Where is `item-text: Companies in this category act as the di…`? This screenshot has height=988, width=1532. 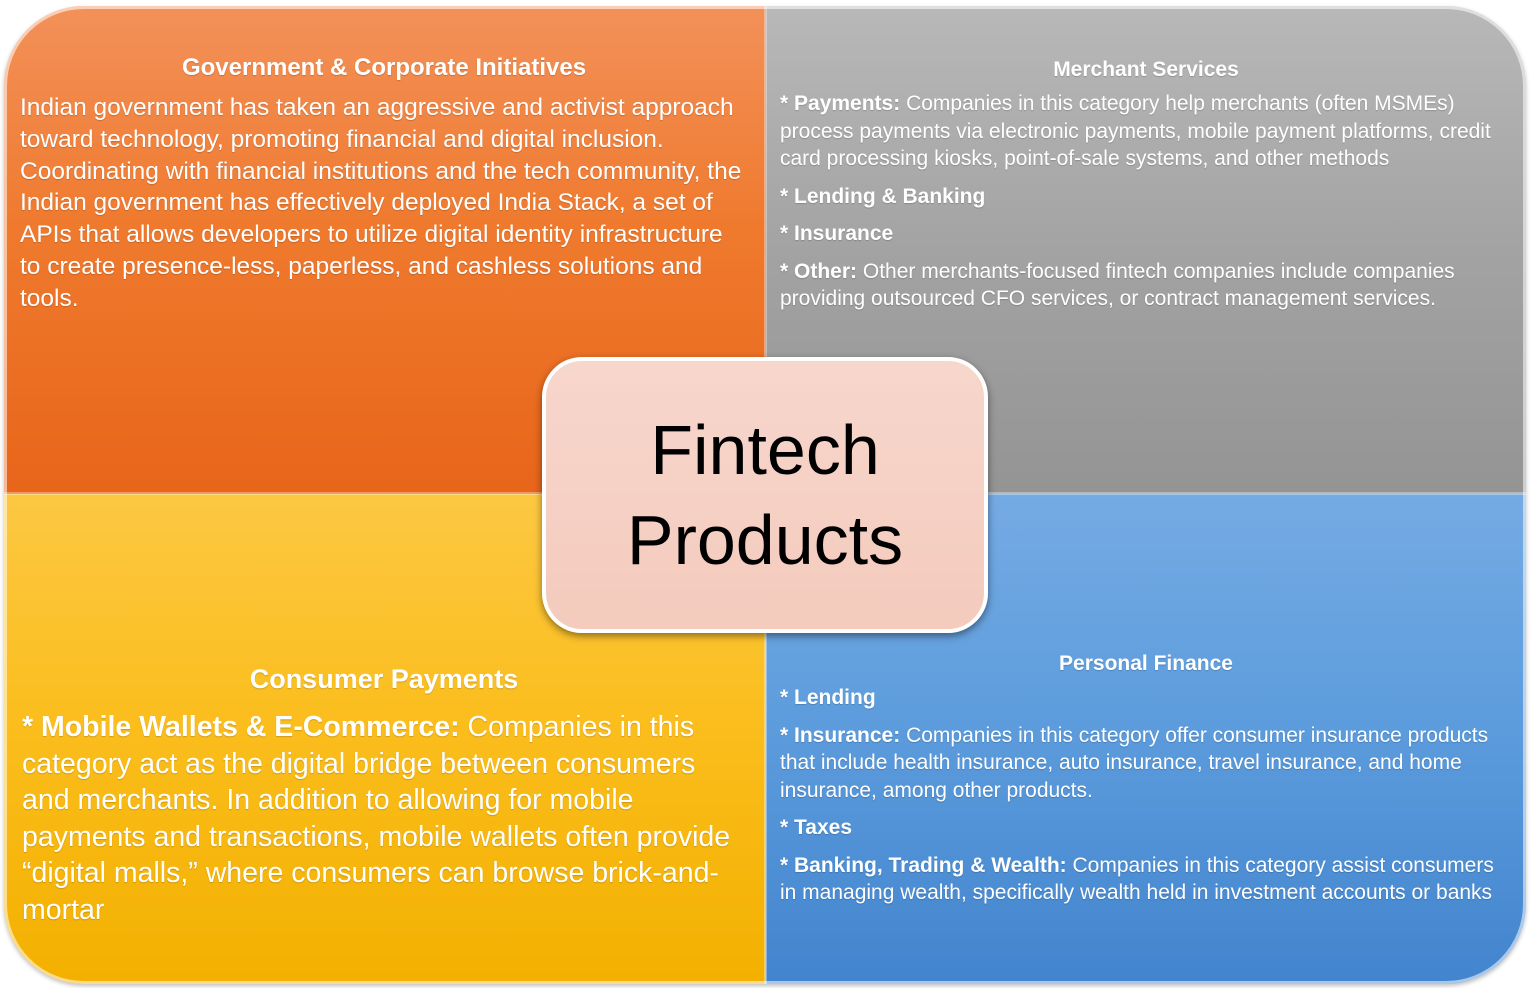
item-text: Companies in this category act as the di… is located at coordinates (376, 818).